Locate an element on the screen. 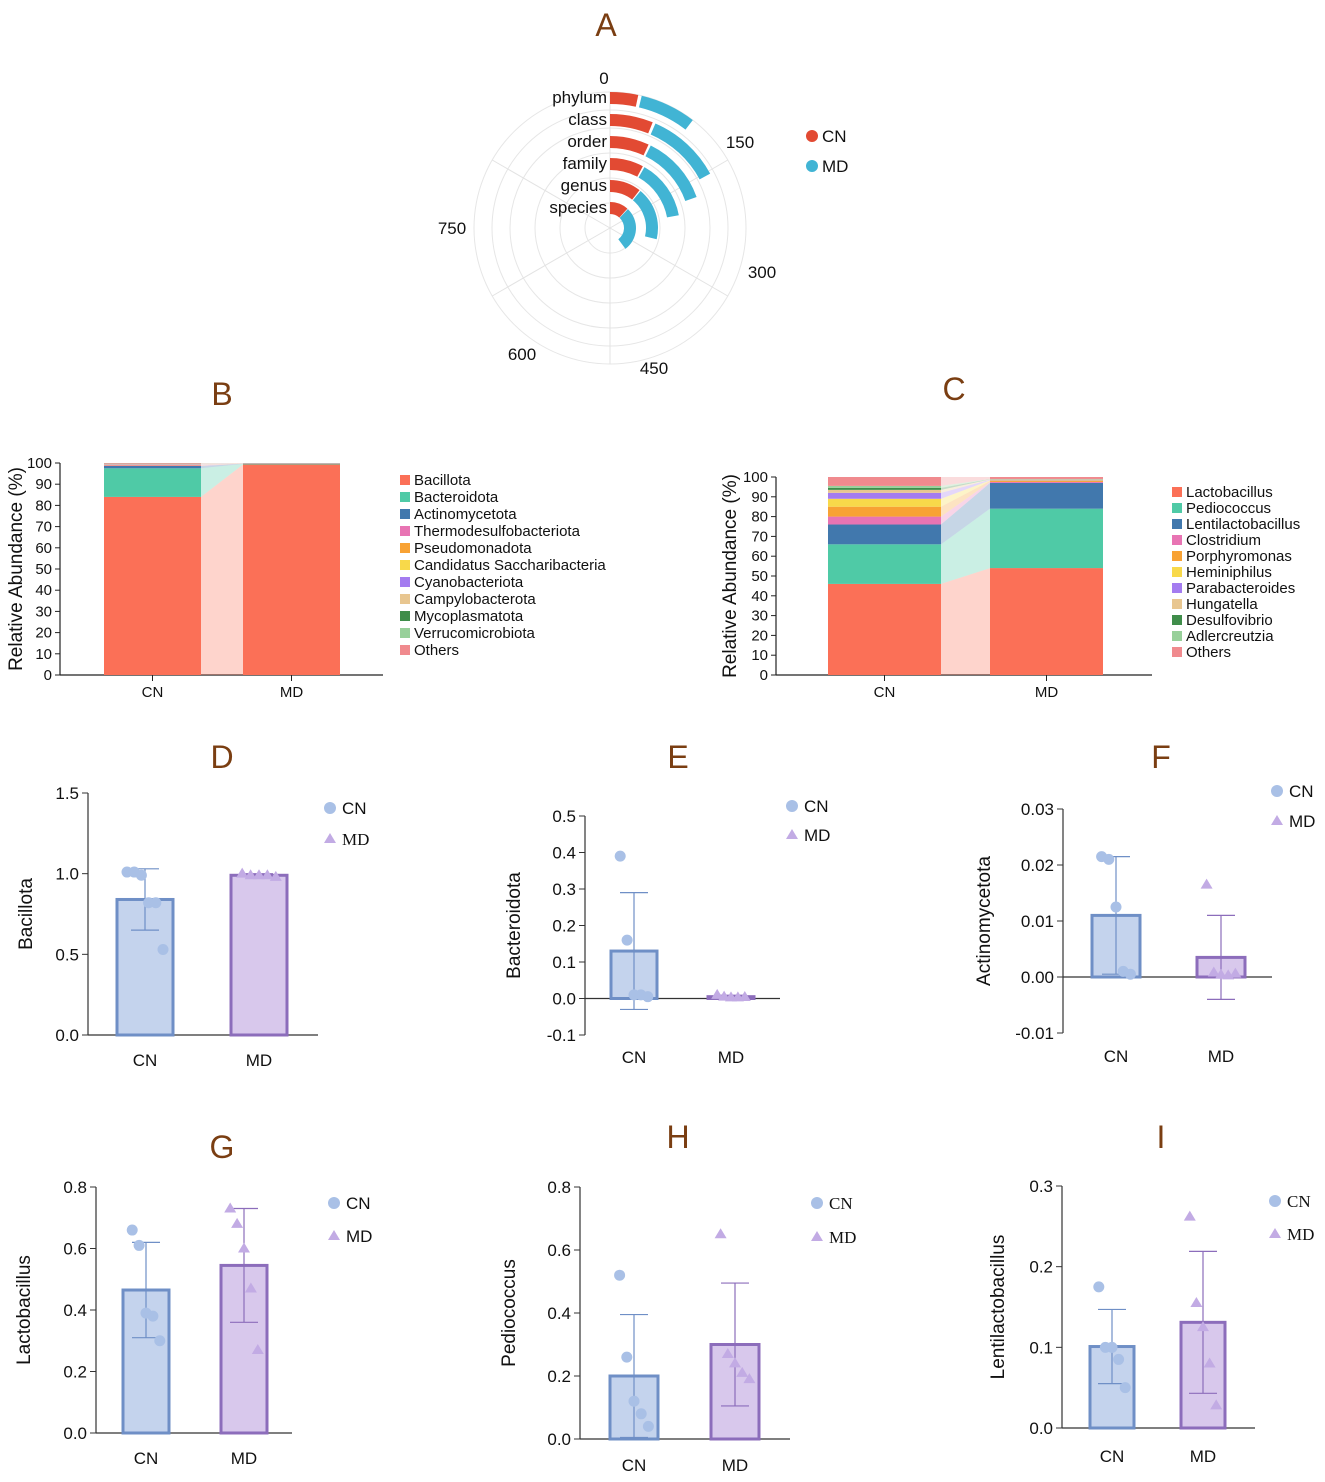 The width and height of the screenshot is (1325, 1482). legend-label-Pediococcus: Pediococcus is located at coordinates (1228, 508).